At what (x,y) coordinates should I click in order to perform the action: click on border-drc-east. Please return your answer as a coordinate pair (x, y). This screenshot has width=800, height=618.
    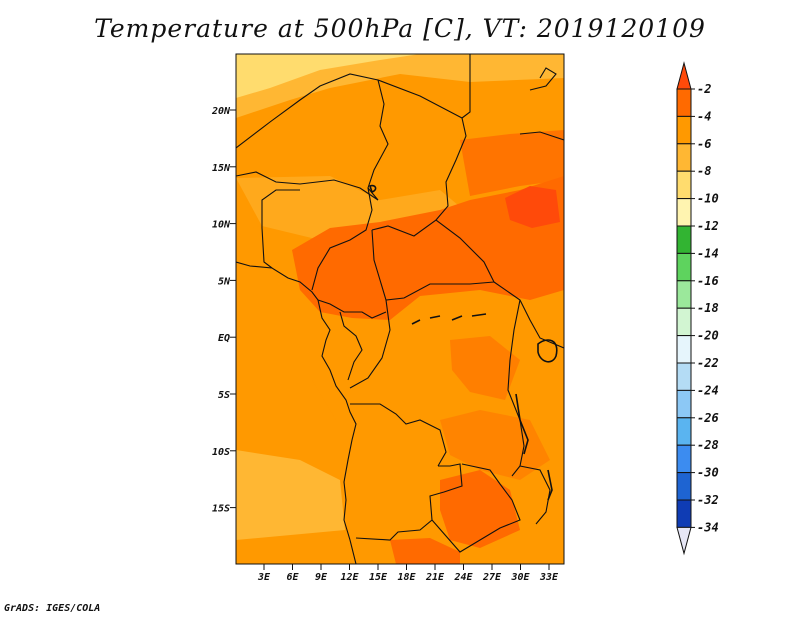
    Looking at the image, I should click on (516, 388).